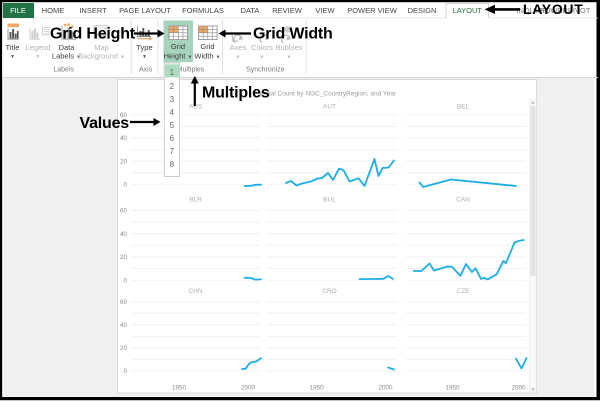 This screenshot has width=600, height=402. What do you see at coordinates (146, 70) in the screenshot?
I see `svg-text: Axis` at bounding box center [146, 70].